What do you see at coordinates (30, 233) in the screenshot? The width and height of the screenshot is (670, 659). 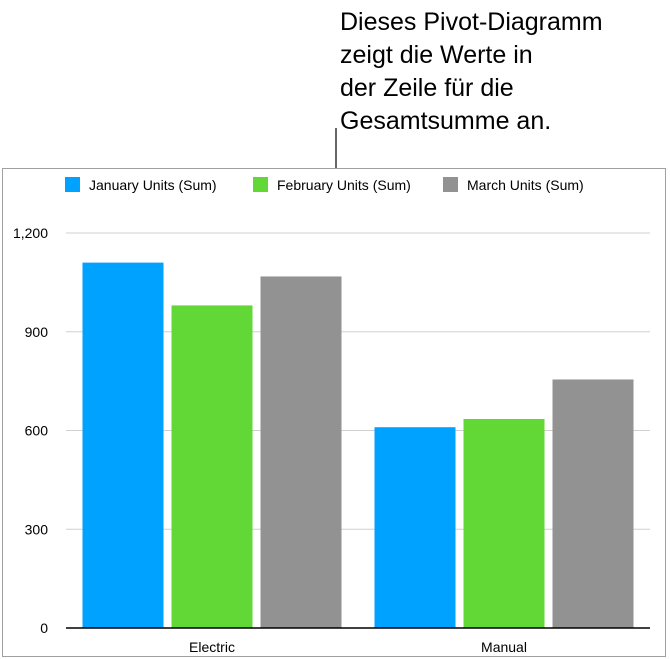 I see `y-tick-label: 1,200` at bounding box center [30, 233].